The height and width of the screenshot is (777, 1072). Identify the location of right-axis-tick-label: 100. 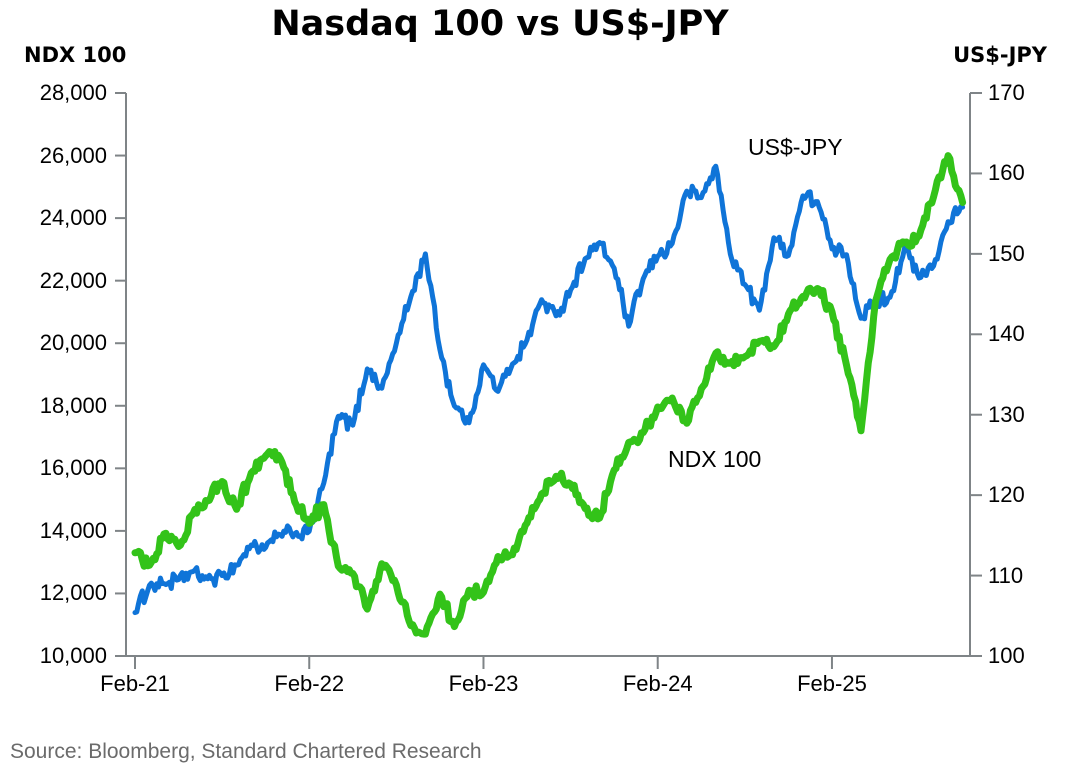
(1006, 655).